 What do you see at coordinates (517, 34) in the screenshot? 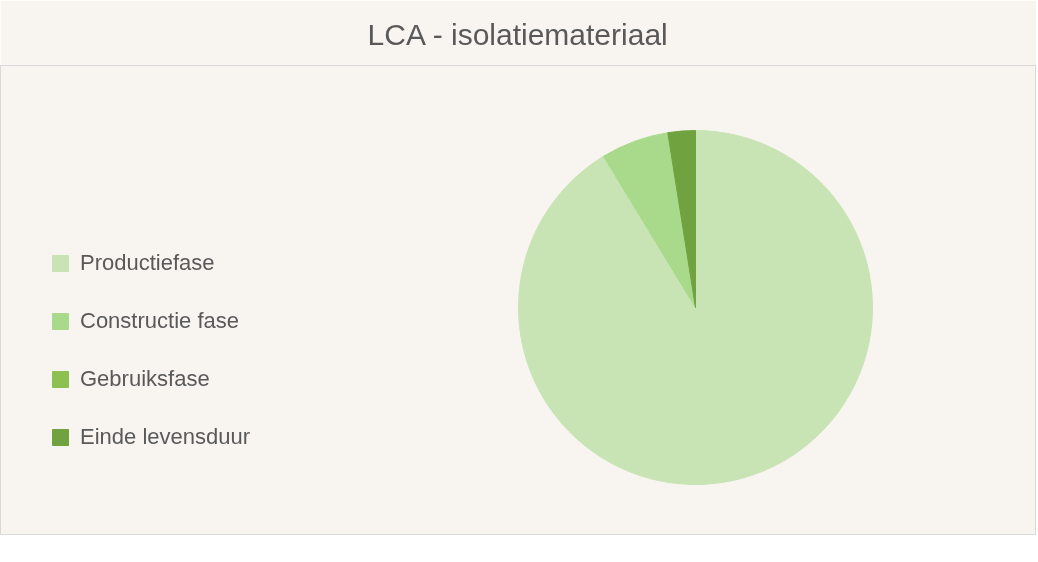
I see `chart-title: LCA - isolatiemateriaal` at bounding box center [517, 34].